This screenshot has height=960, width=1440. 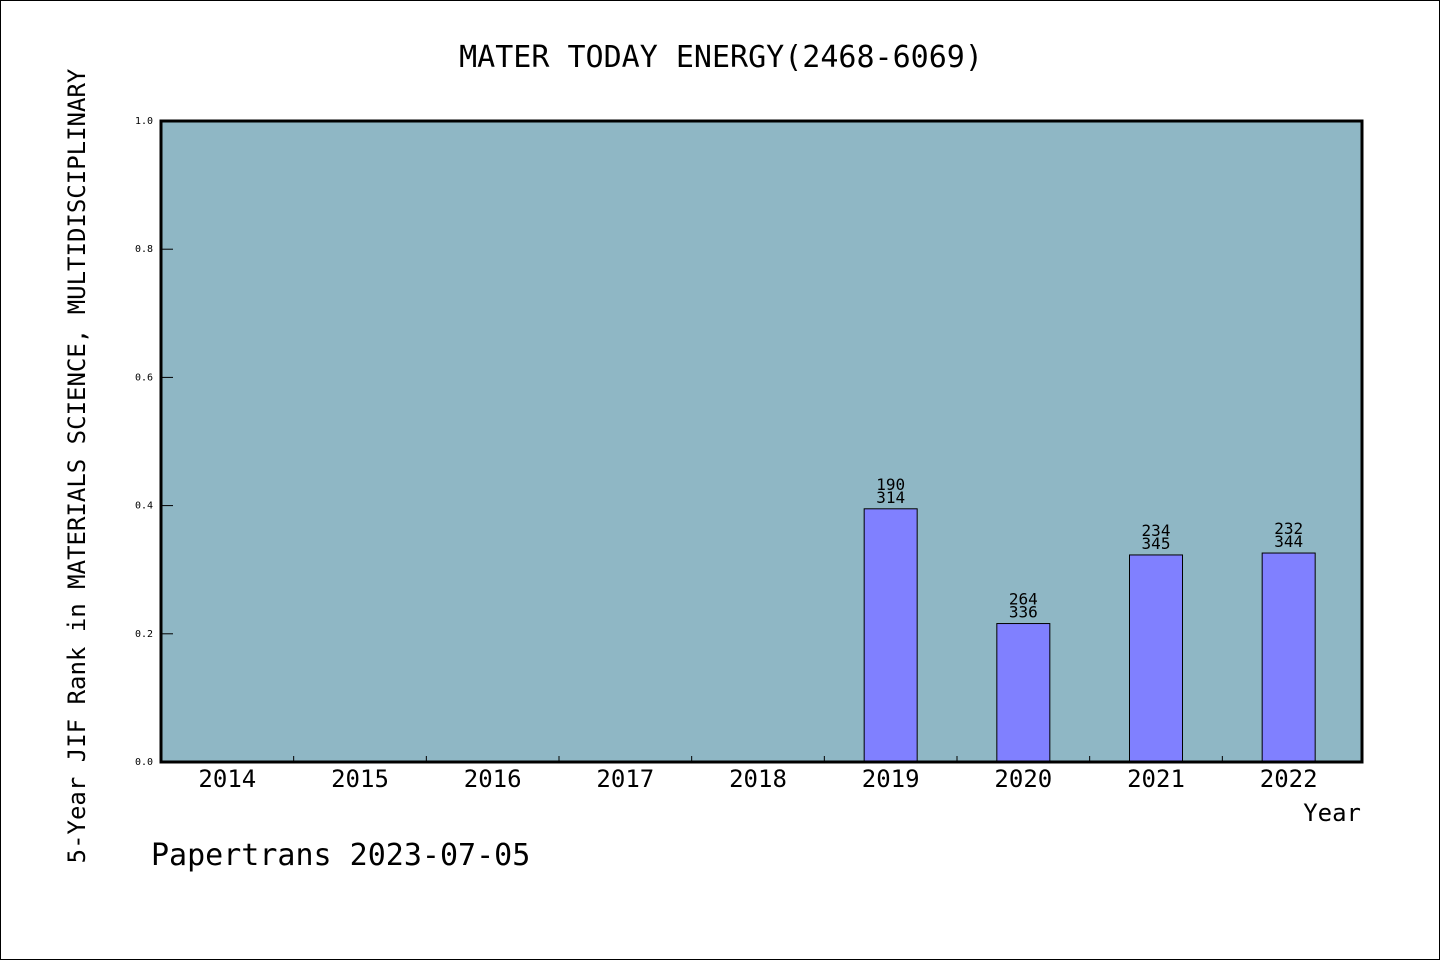 I want to click on footer-text: Papertrans 2023-07-05, so click(x=340, y=855).